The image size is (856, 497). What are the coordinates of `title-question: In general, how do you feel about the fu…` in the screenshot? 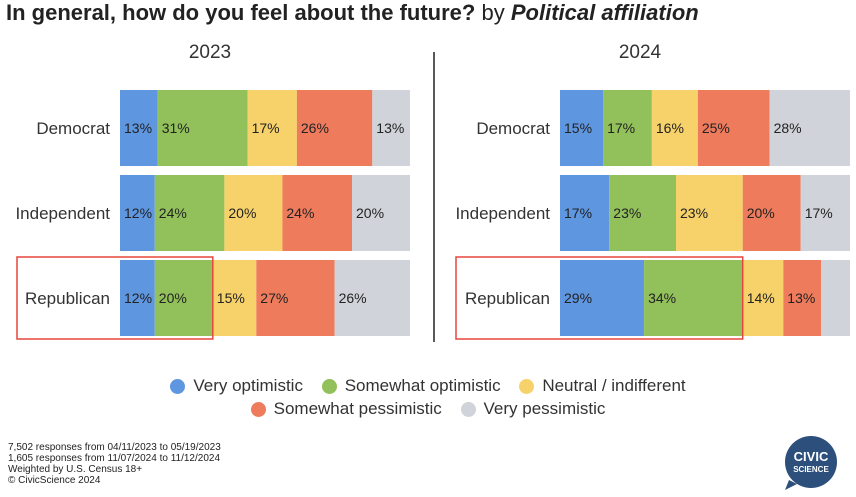 It's located at (241, 12).